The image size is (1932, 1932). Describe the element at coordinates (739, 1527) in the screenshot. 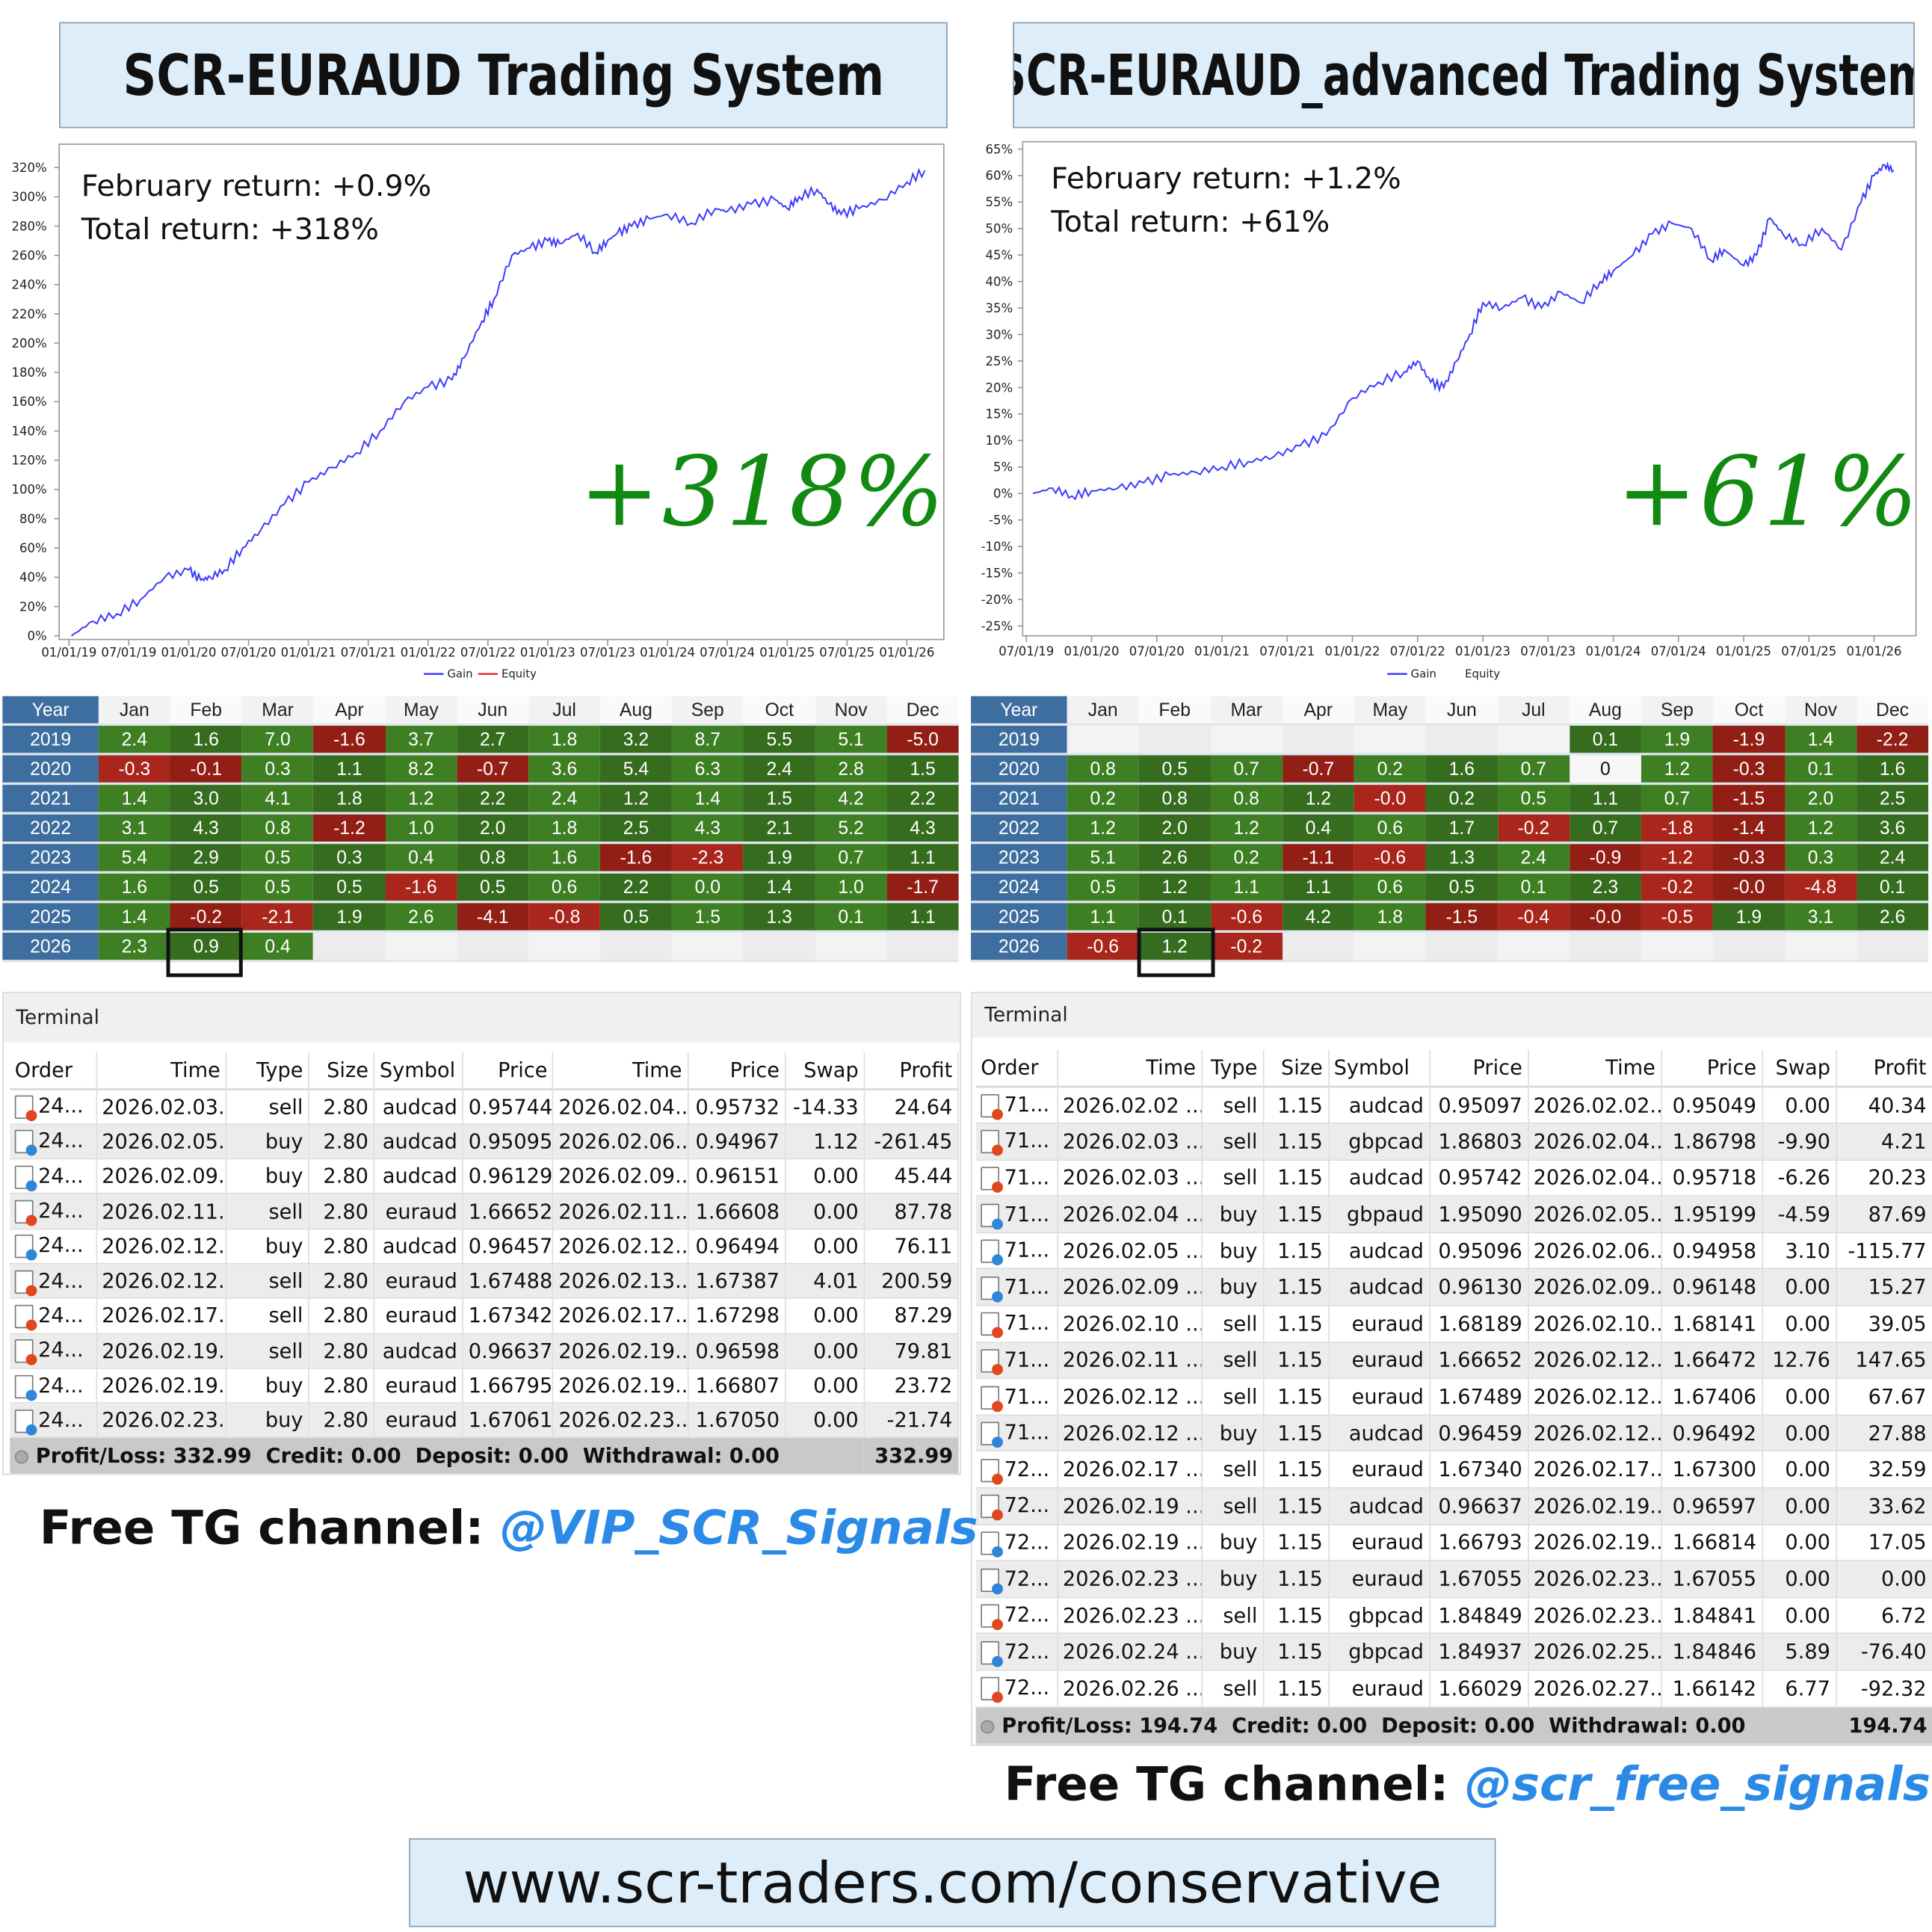

I see `left-tg-handle-link: @VIP_SCR_Signals` at that location.